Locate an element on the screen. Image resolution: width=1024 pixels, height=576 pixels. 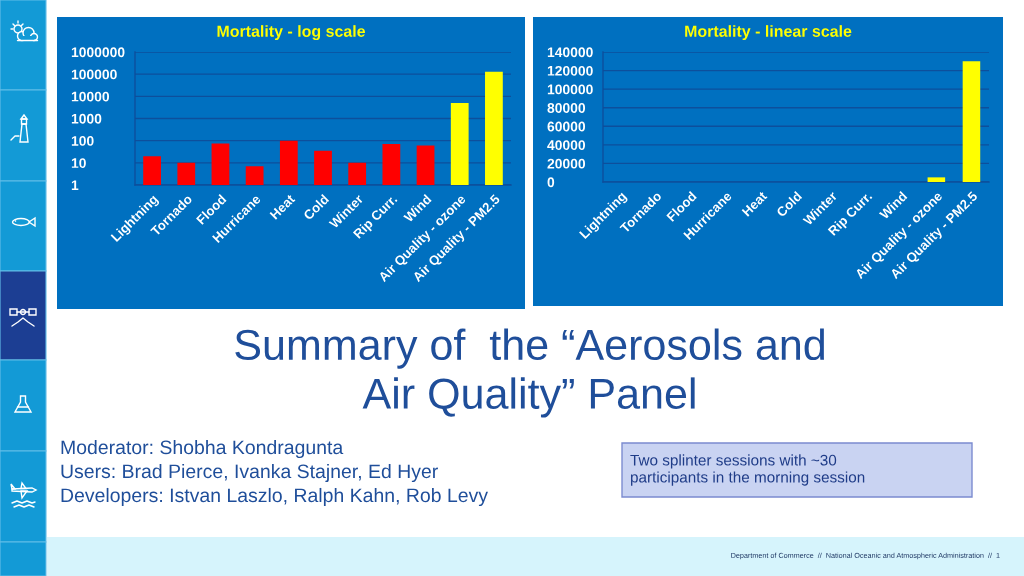
y-tick-label: 20000 is located at coordinates (566, 163).